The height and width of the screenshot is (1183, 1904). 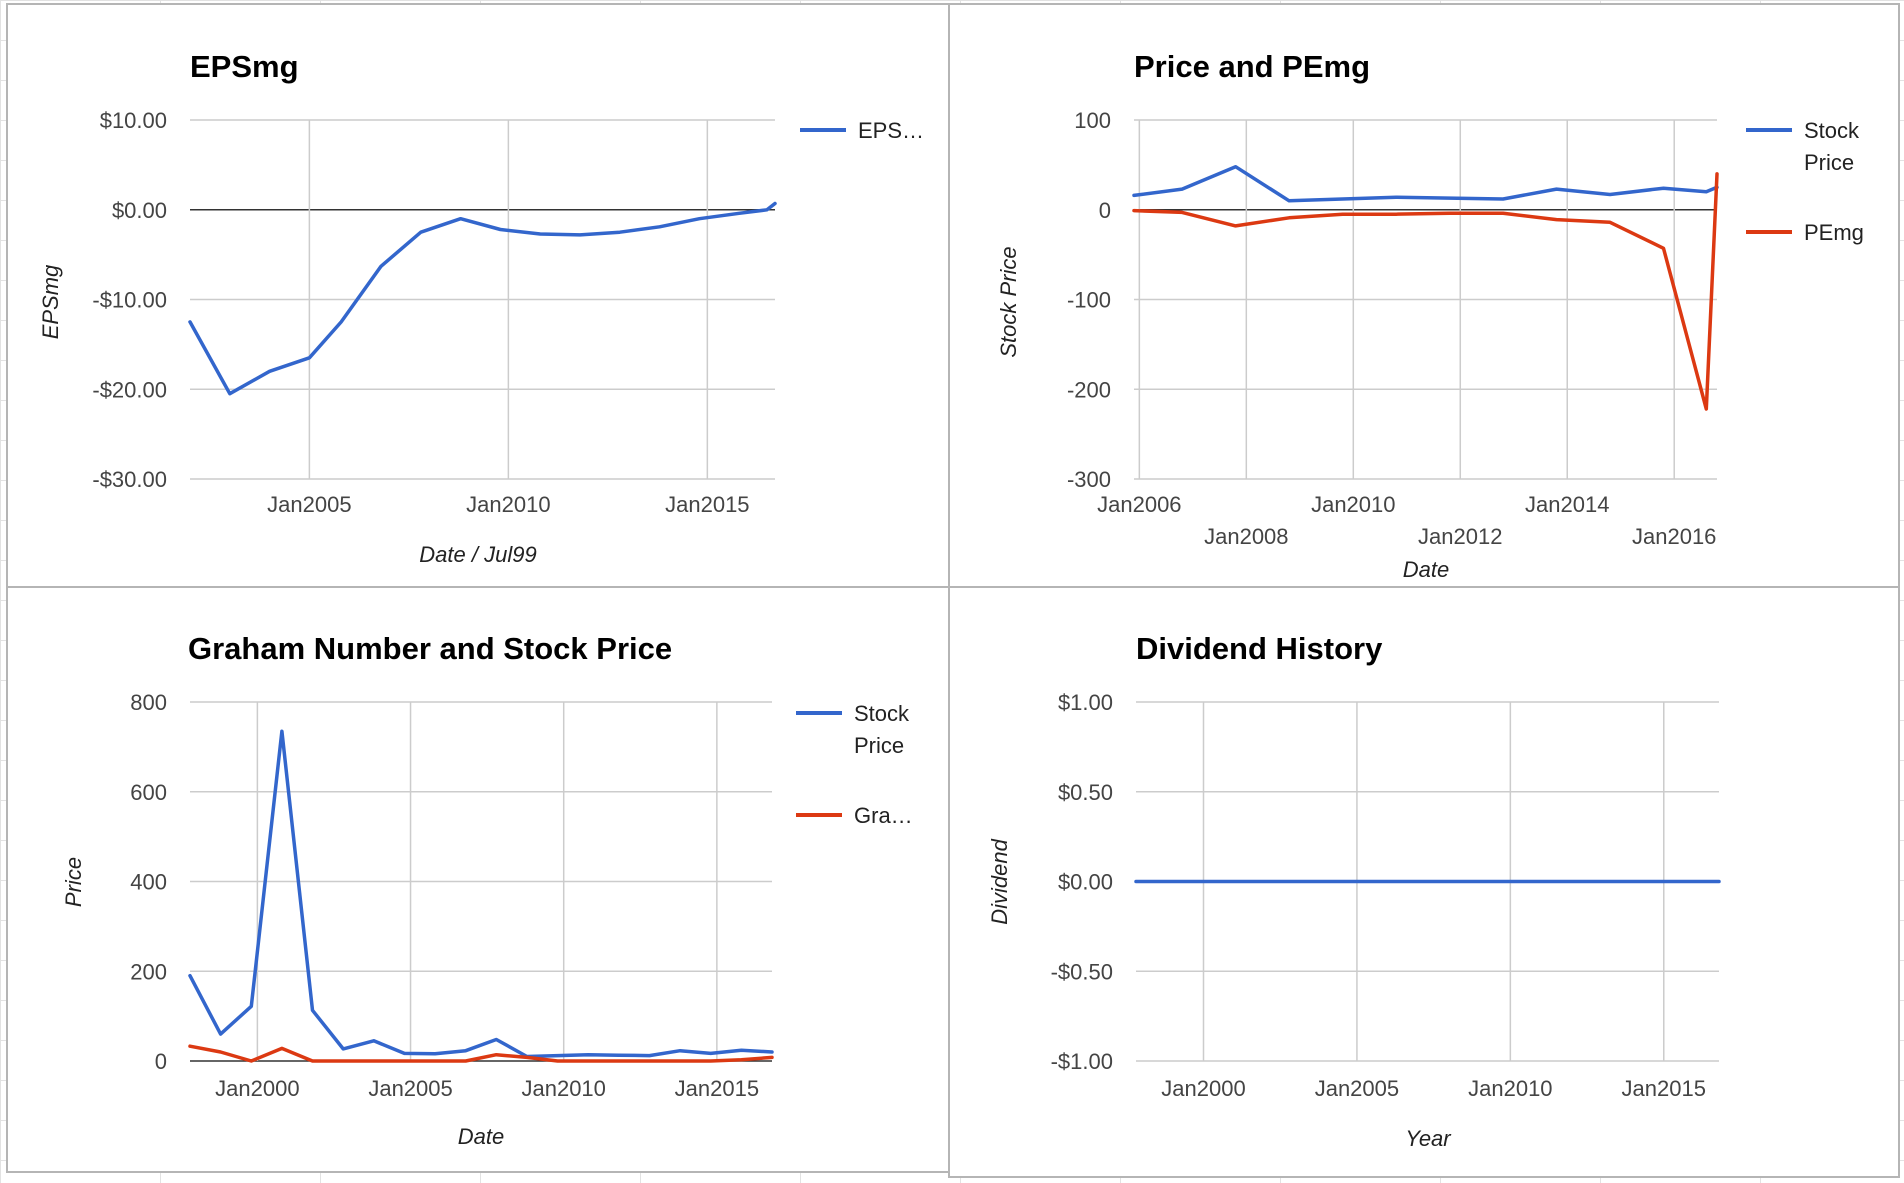 I want to click on y-axis-label: Price, so click(x=73, y=882).